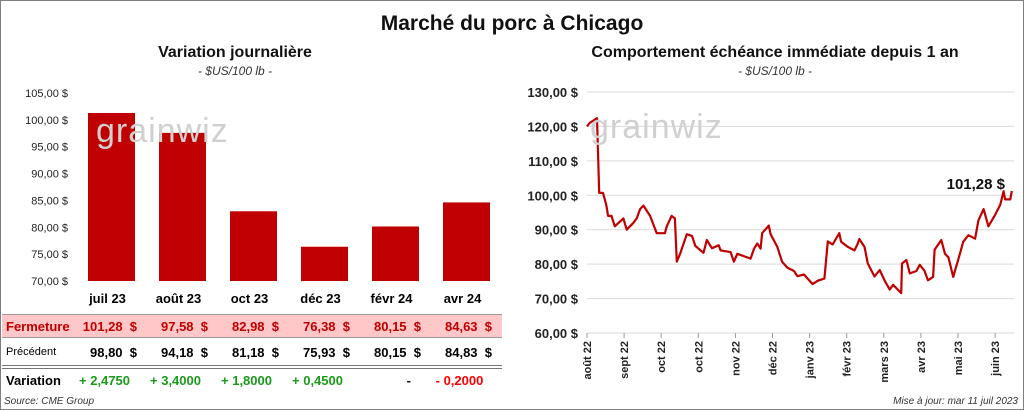  What do you see at coordinates (408, 380) in the screenshot?
I see `variation-value: -` at bounding box center [408, 380].